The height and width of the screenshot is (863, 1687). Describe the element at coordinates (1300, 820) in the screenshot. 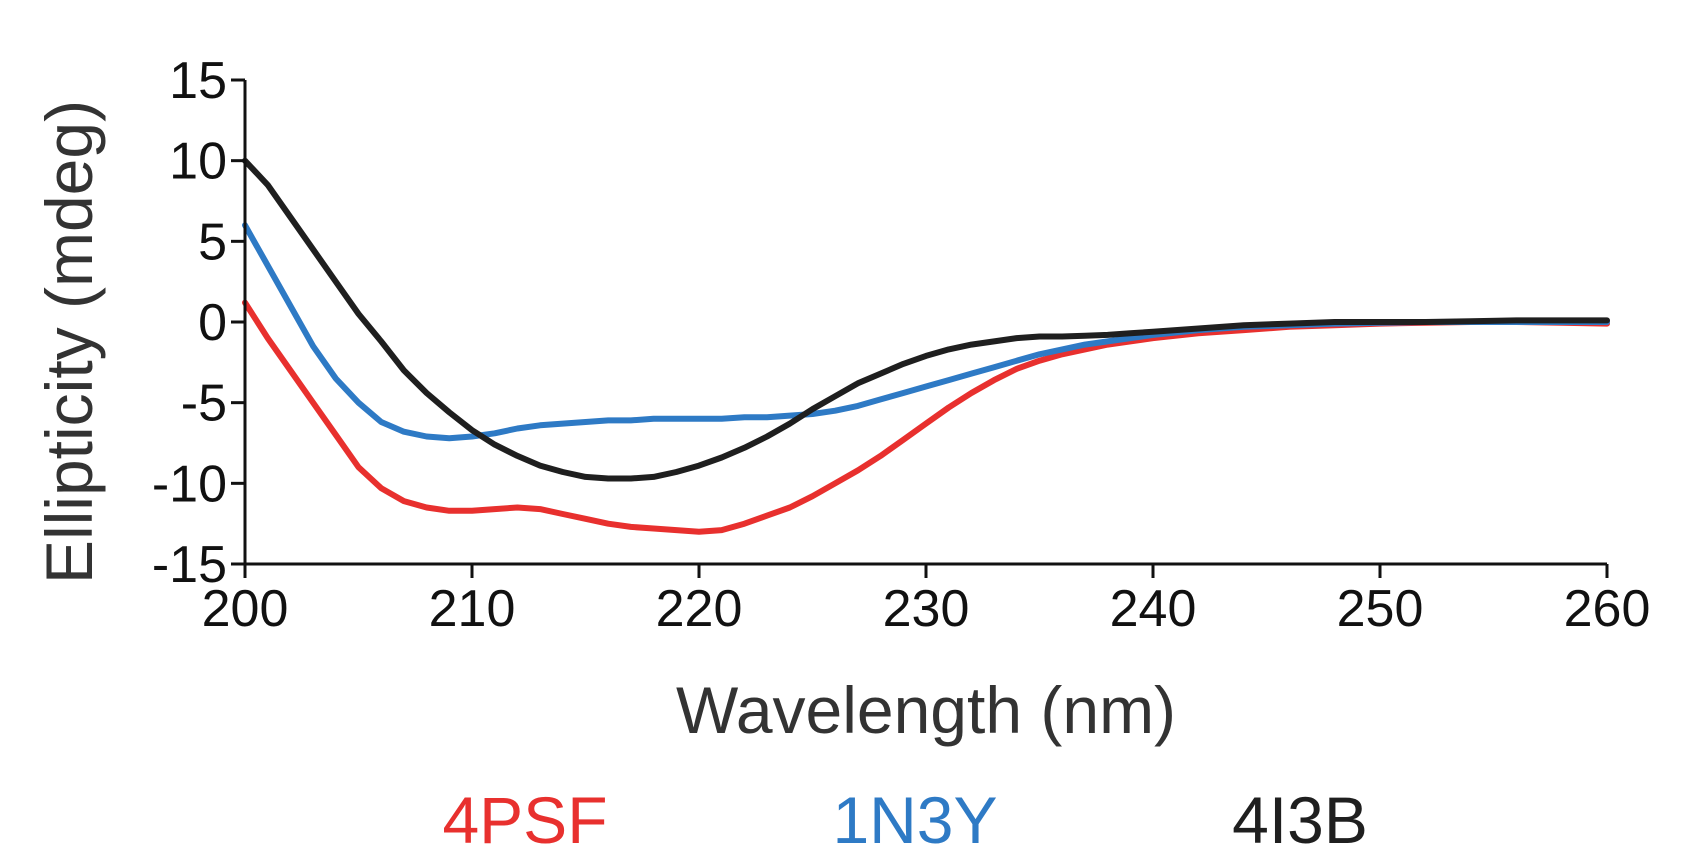

I see `legend-item-4i3b: 4I3B` at that location.